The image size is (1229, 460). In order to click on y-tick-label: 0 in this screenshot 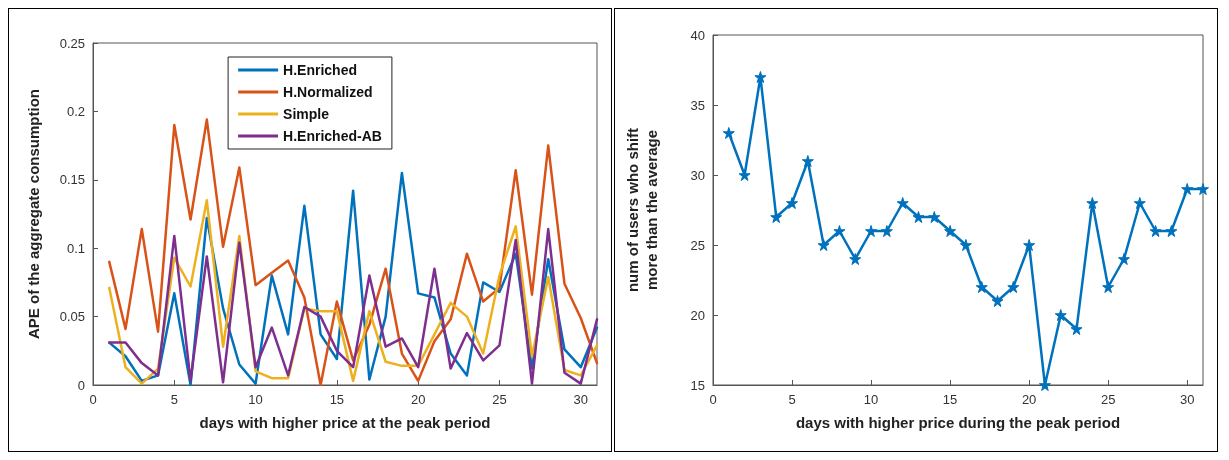, I will do `click(81, 385)`.